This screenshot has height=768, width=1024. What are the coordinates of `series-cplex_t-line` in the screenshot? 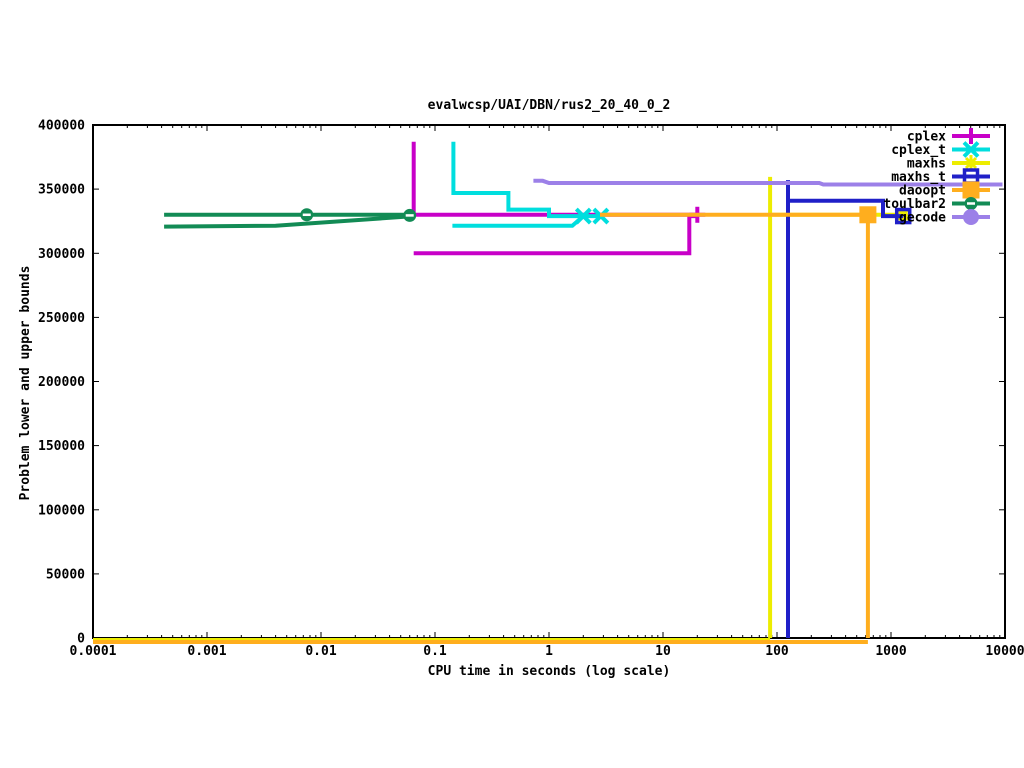 It's located at (526, 180).